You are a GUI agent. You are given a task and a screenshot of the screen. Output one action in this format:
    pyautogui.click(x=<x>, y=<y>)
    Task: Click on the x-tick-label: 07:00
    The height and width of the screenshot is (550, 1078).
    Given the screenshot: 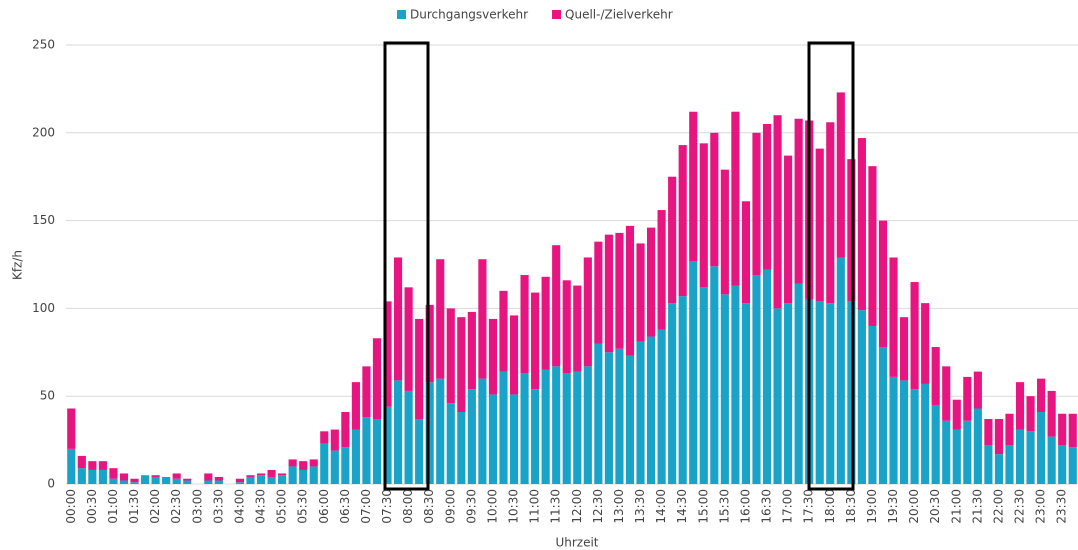 What is the action you would take?
    pyautogui.click(x=366, y=506)
    